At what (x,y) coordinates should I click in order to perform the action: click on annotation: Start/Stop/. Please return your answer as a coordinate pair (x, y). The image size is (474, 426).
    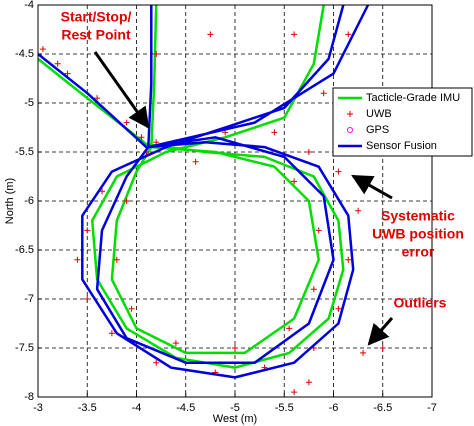
    Looking at the image, I should click on (96, 17).